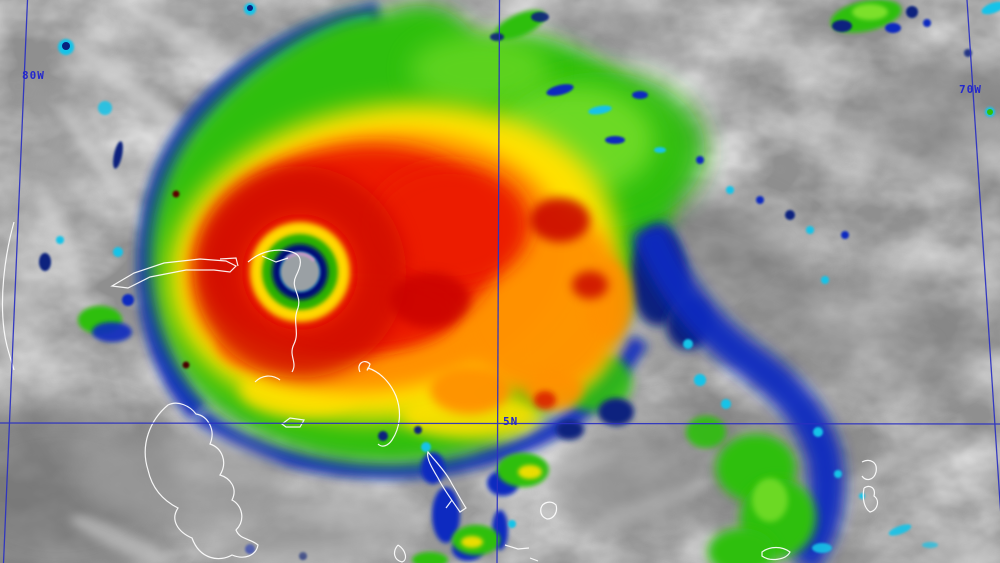  I want to click on eye-pink-arc, so click(300, 257).